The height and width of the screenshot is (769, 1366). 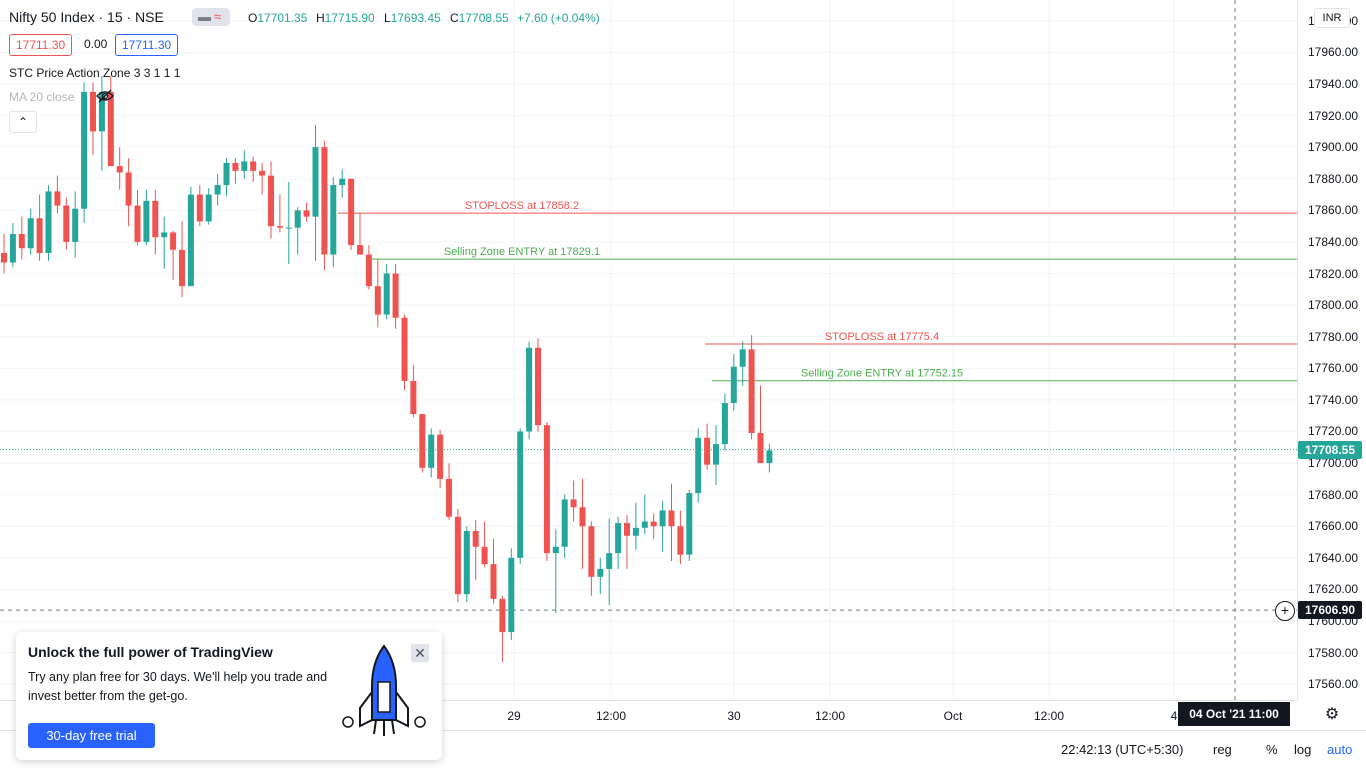 What do you see at coordinates (147, 45) in the screenshot?
I see `buy-price-button: 17711.30` at bounding box center [147, 45].